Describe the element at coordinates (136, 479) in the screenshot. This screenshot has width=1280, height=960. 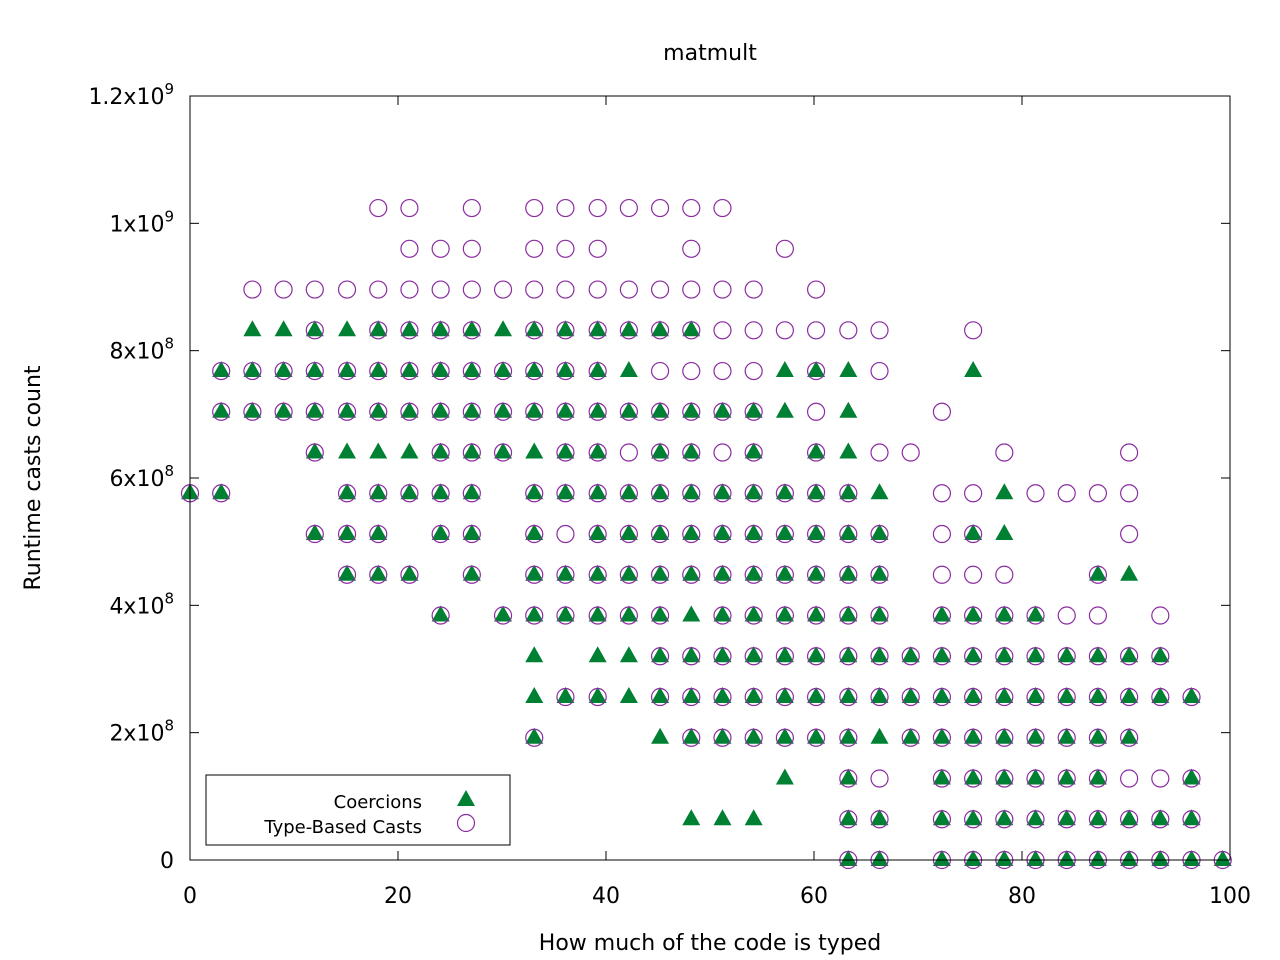
I see `y-tick-label-base: 6x10` at that location.